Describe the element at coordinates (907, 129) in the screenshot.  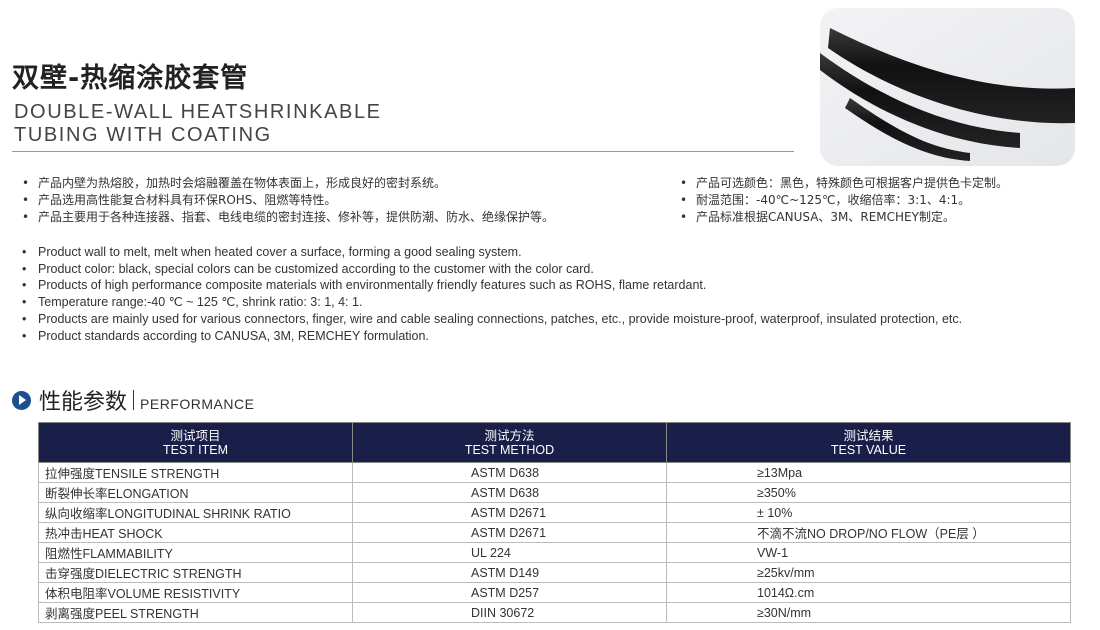
I see `tube-small` at that location.